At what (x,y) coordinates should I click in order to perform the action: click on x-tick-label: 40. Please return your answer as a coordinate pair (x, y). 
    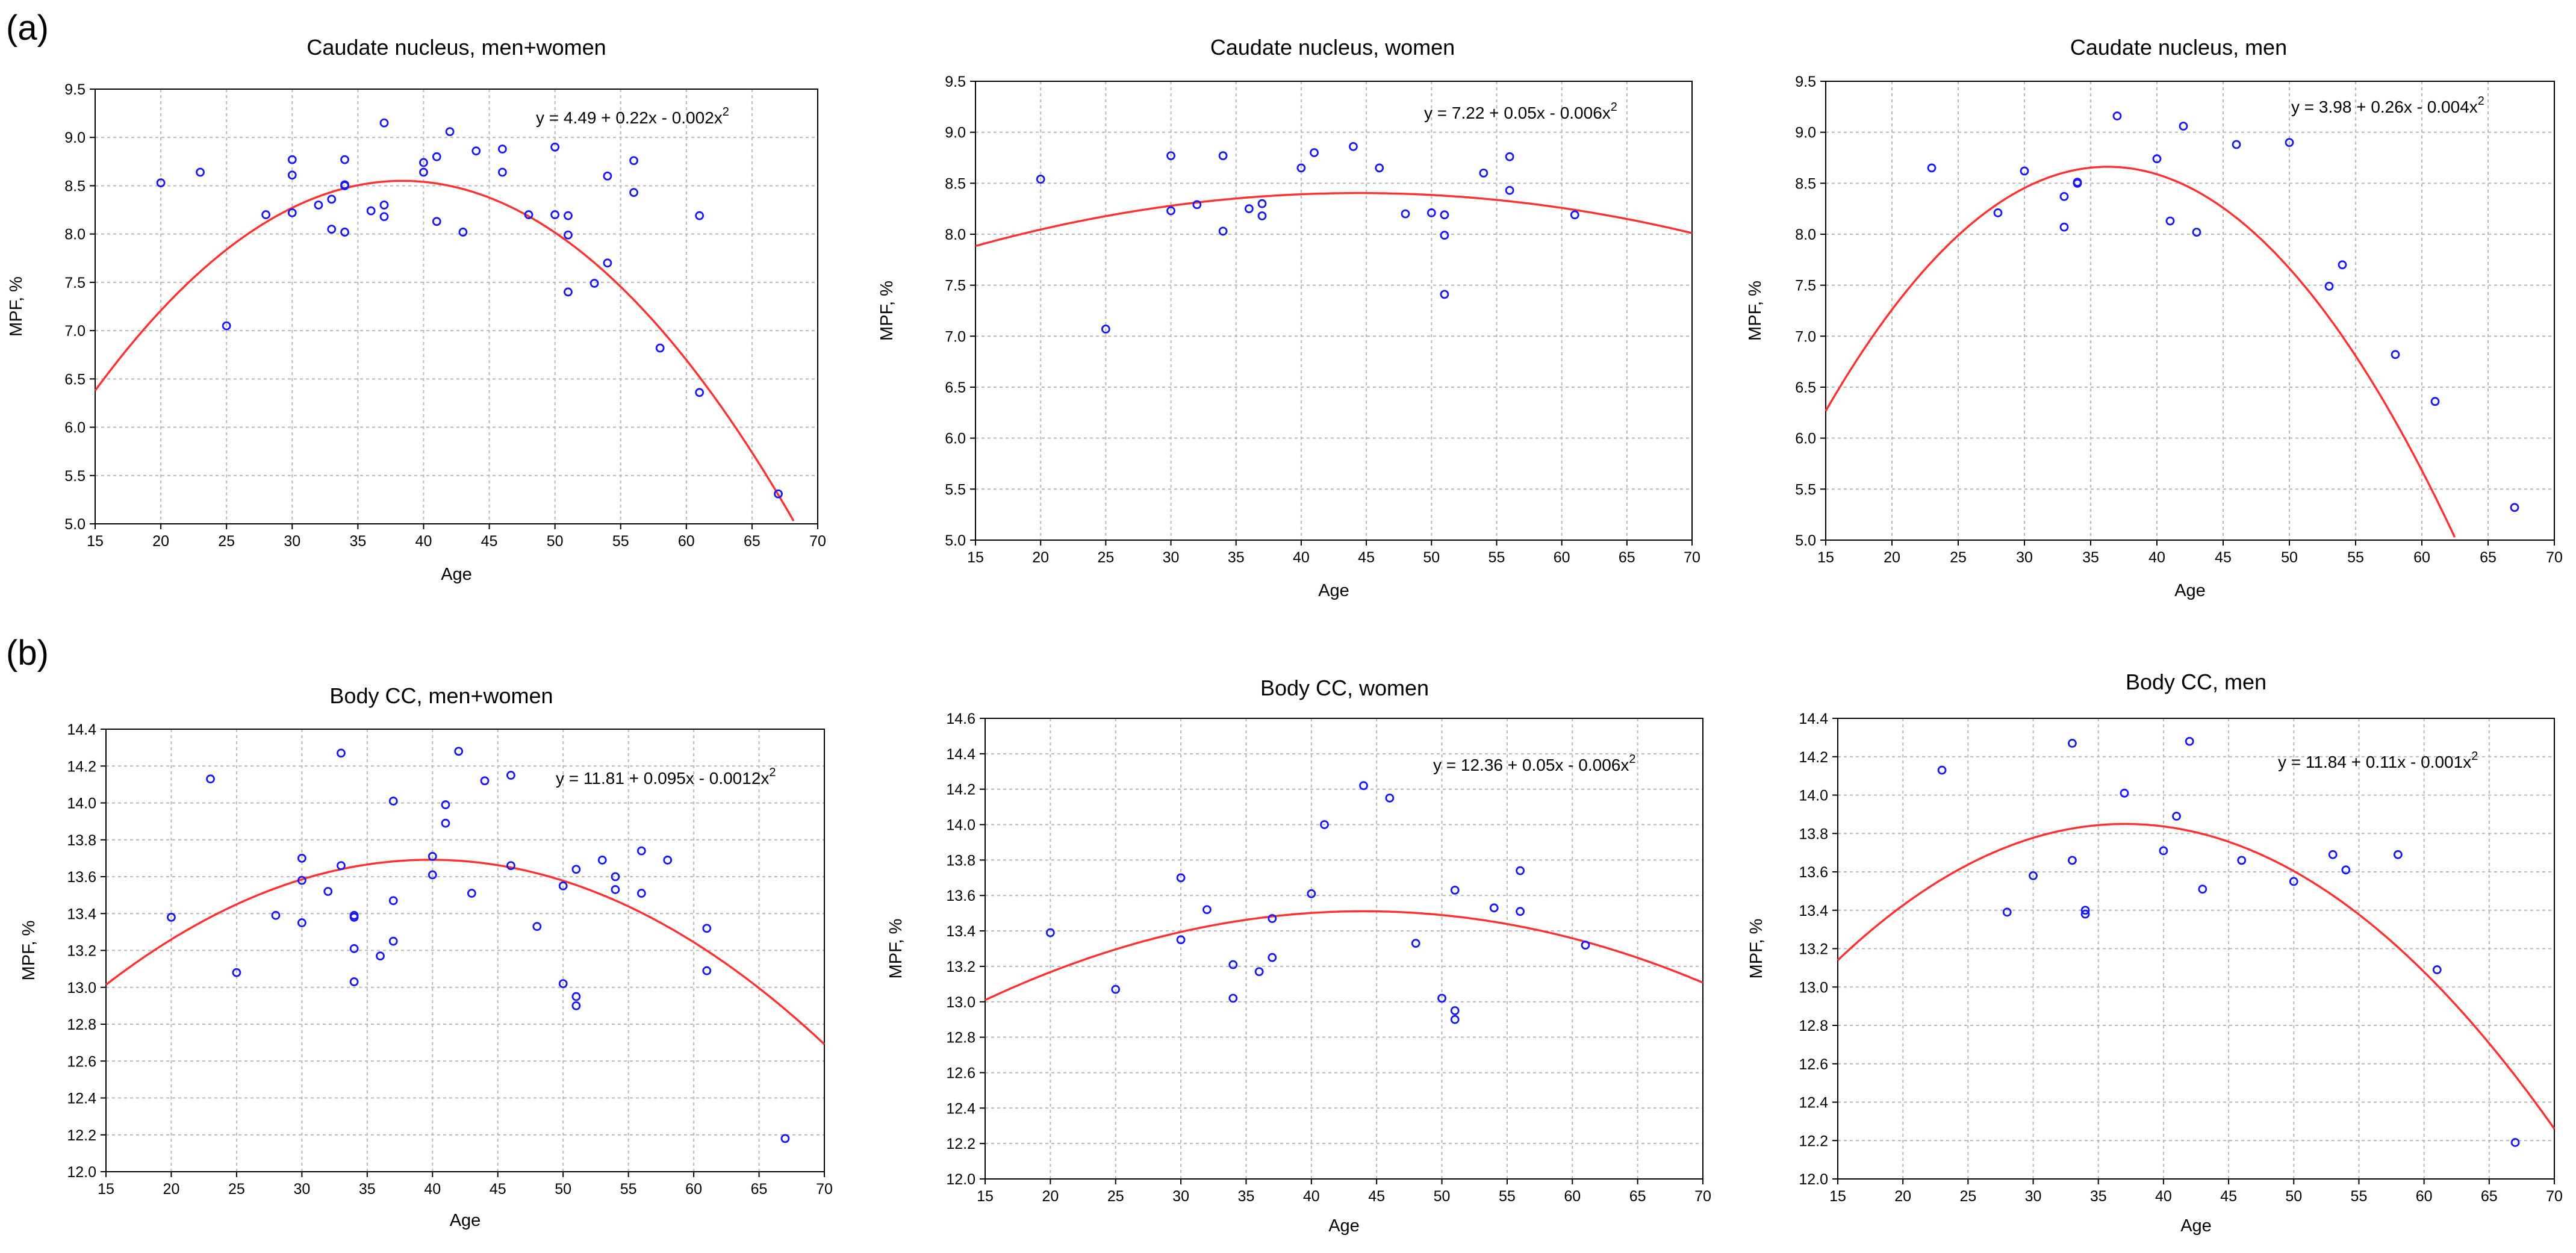
    Looking at the image, I should click on (1302, 557).